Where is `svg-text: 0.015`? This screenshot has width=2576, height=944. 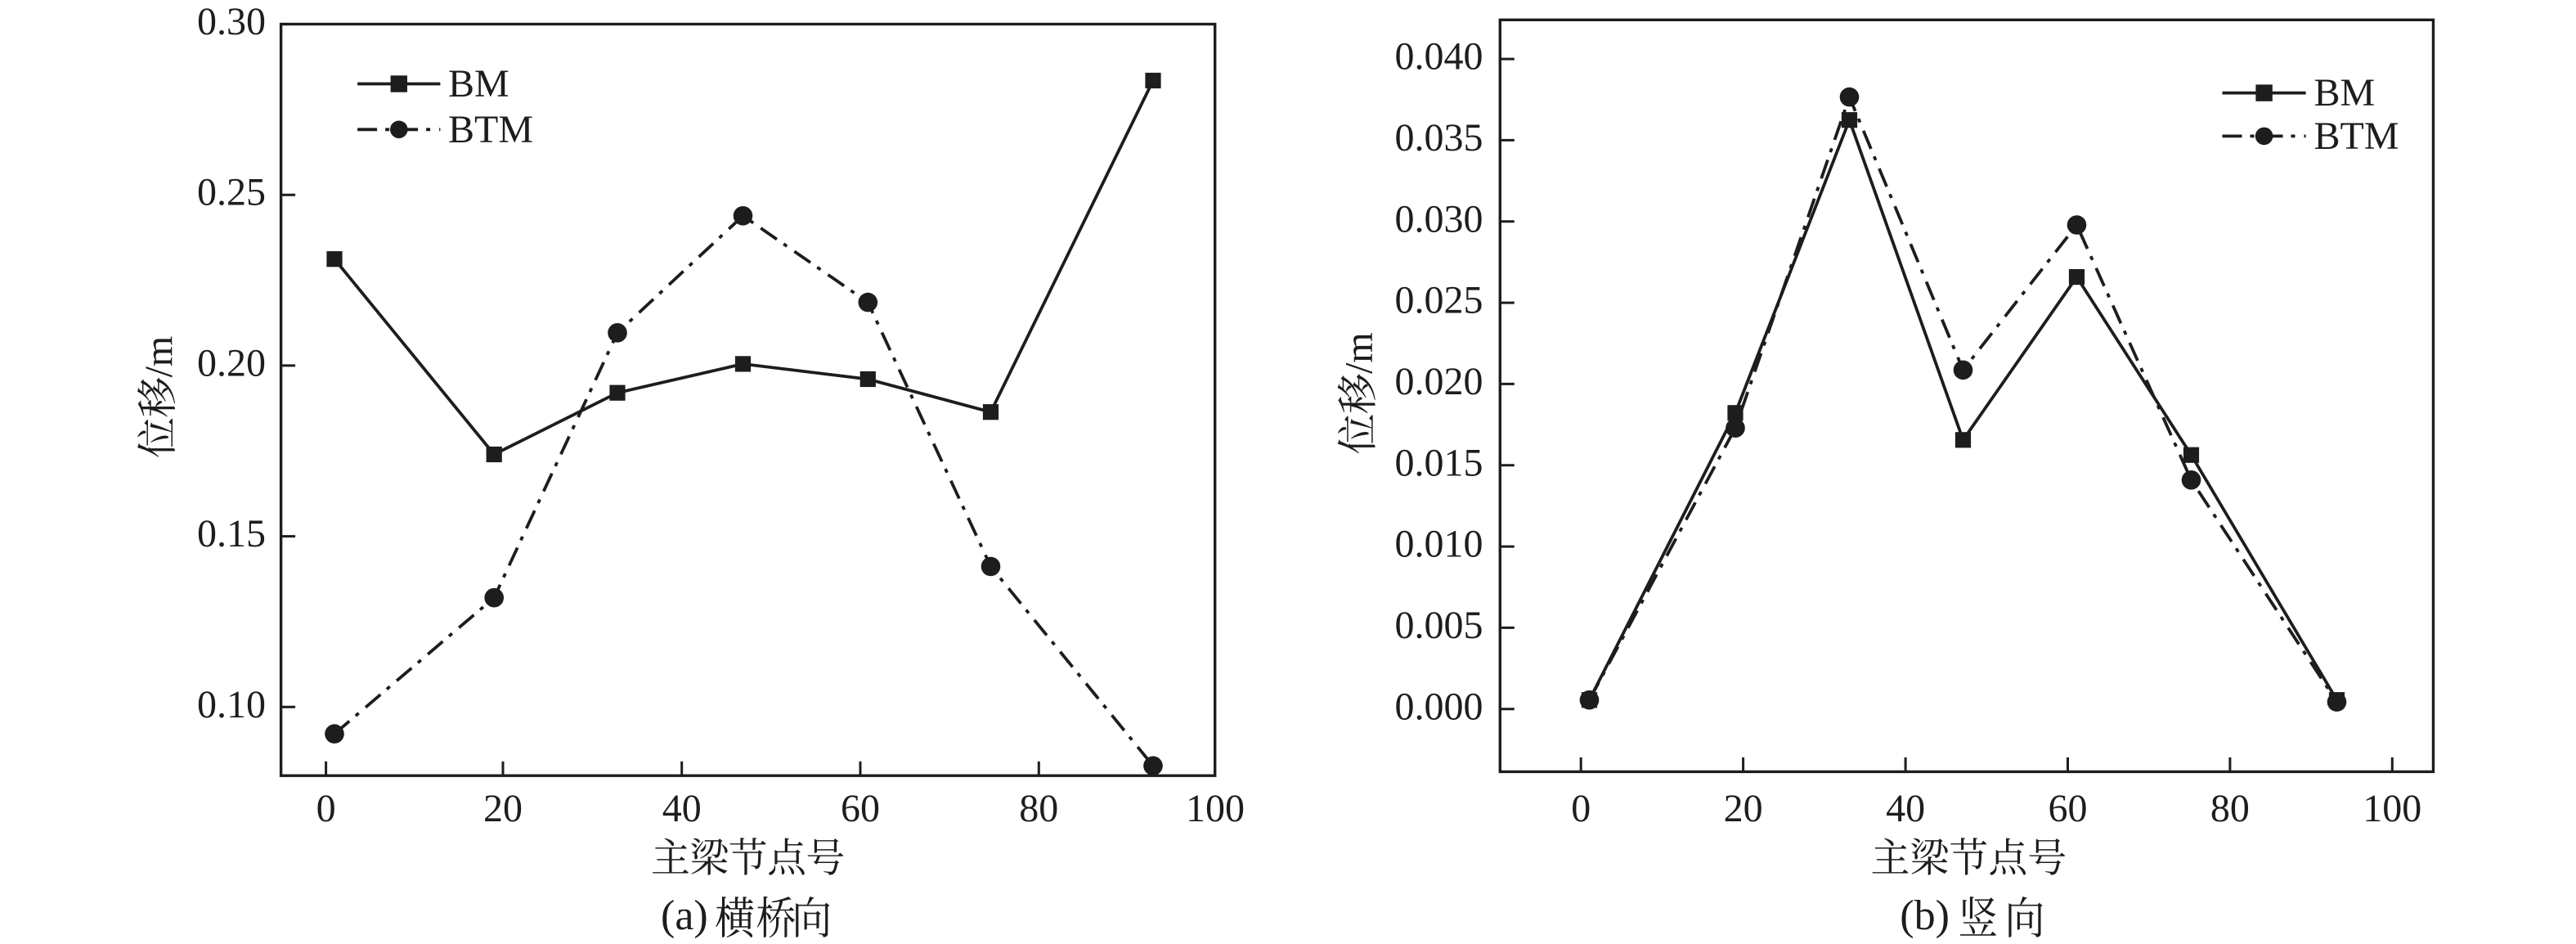
svg-text: 0.015 is located at coordinates (1439, 462).